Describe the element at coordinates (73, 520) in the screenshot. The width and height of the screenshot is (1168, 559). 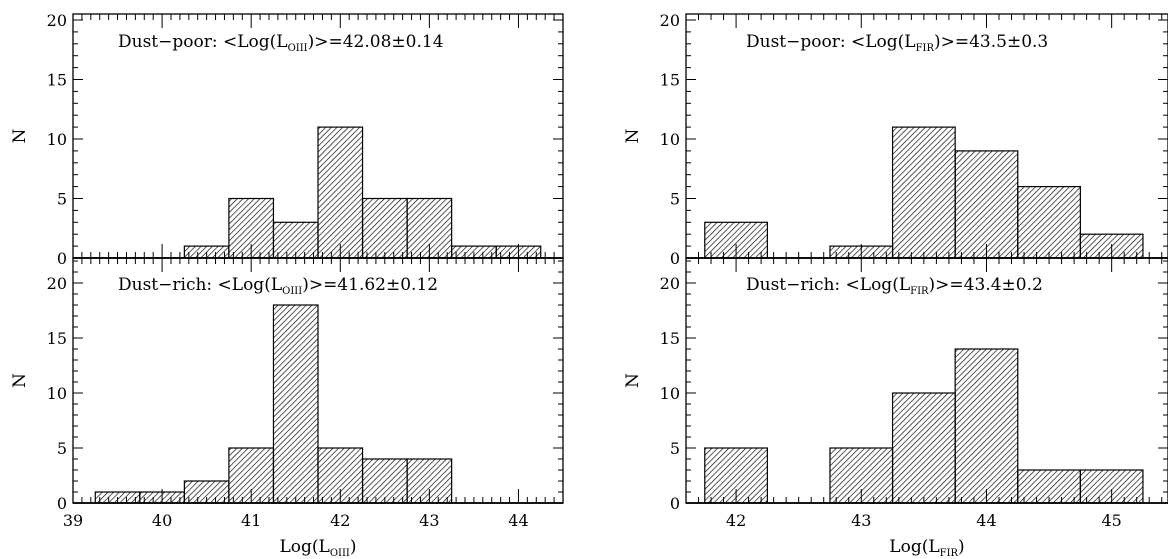
I see `x-tick-label: 39` at that location.